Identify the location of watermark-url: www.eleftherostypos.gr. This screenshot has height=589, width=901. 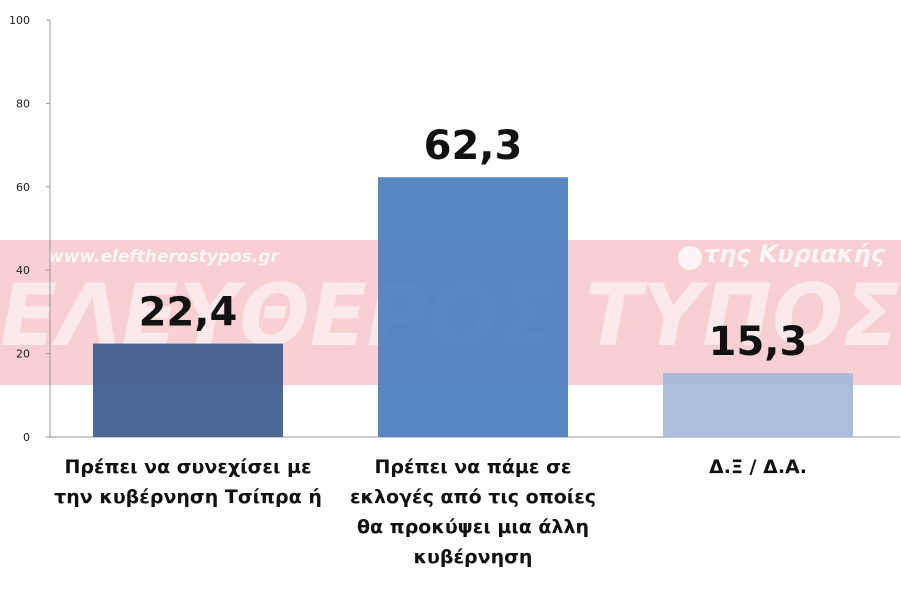
(164, 257).